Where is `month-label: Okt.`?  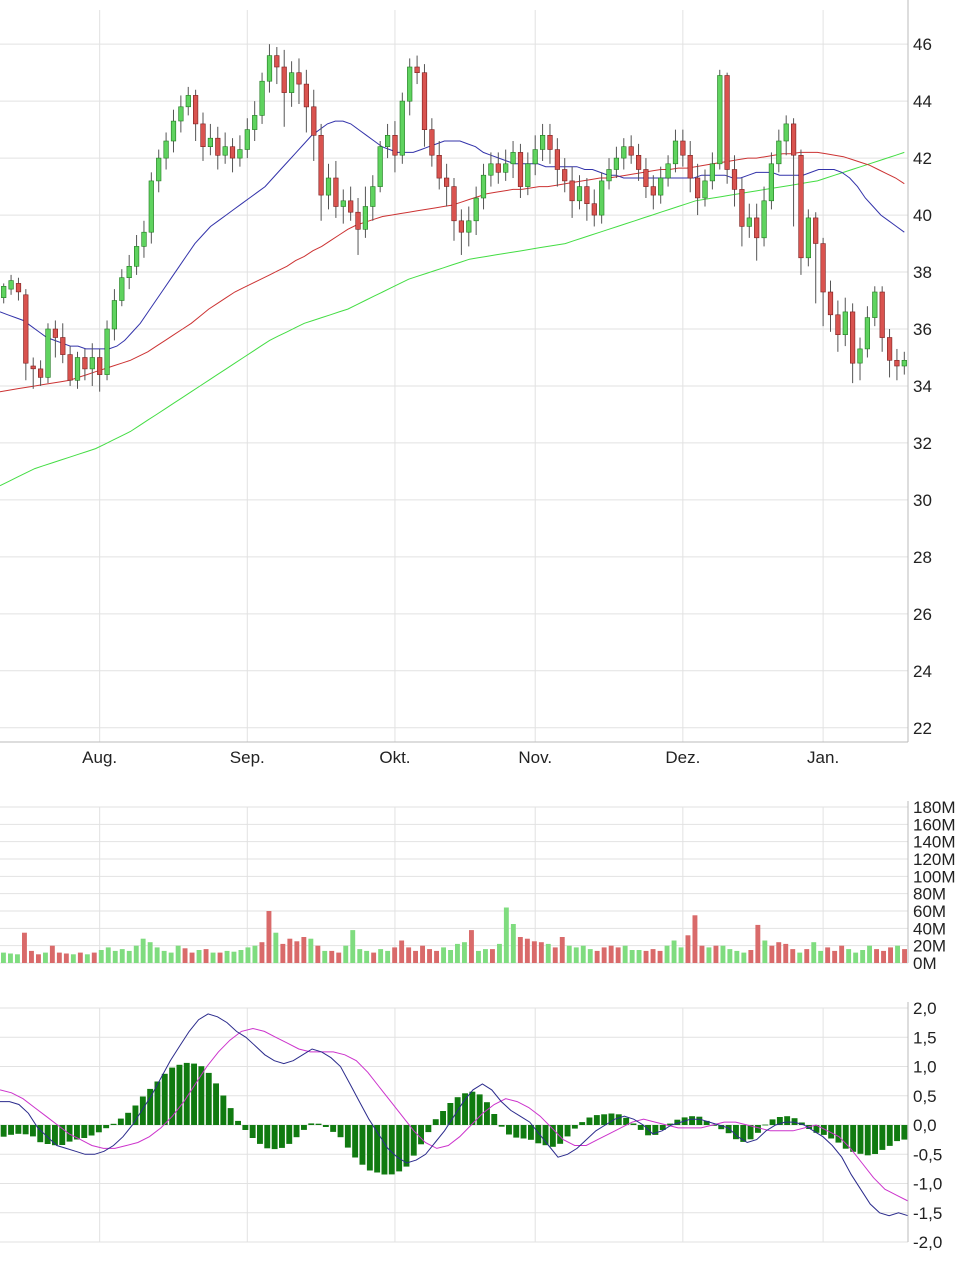
month-label: Okt. is located at coordinates (394, 757).